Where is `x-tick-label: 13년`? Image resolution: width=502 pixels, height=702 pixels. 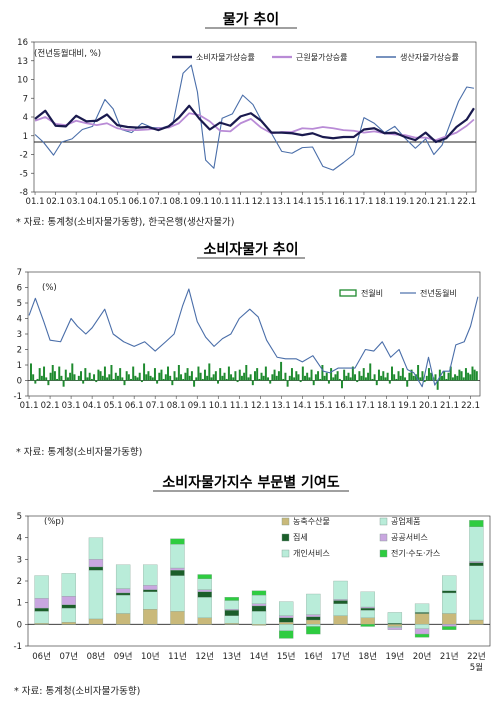 x-tick-label: 13년 is located at coordinates (232, 656).